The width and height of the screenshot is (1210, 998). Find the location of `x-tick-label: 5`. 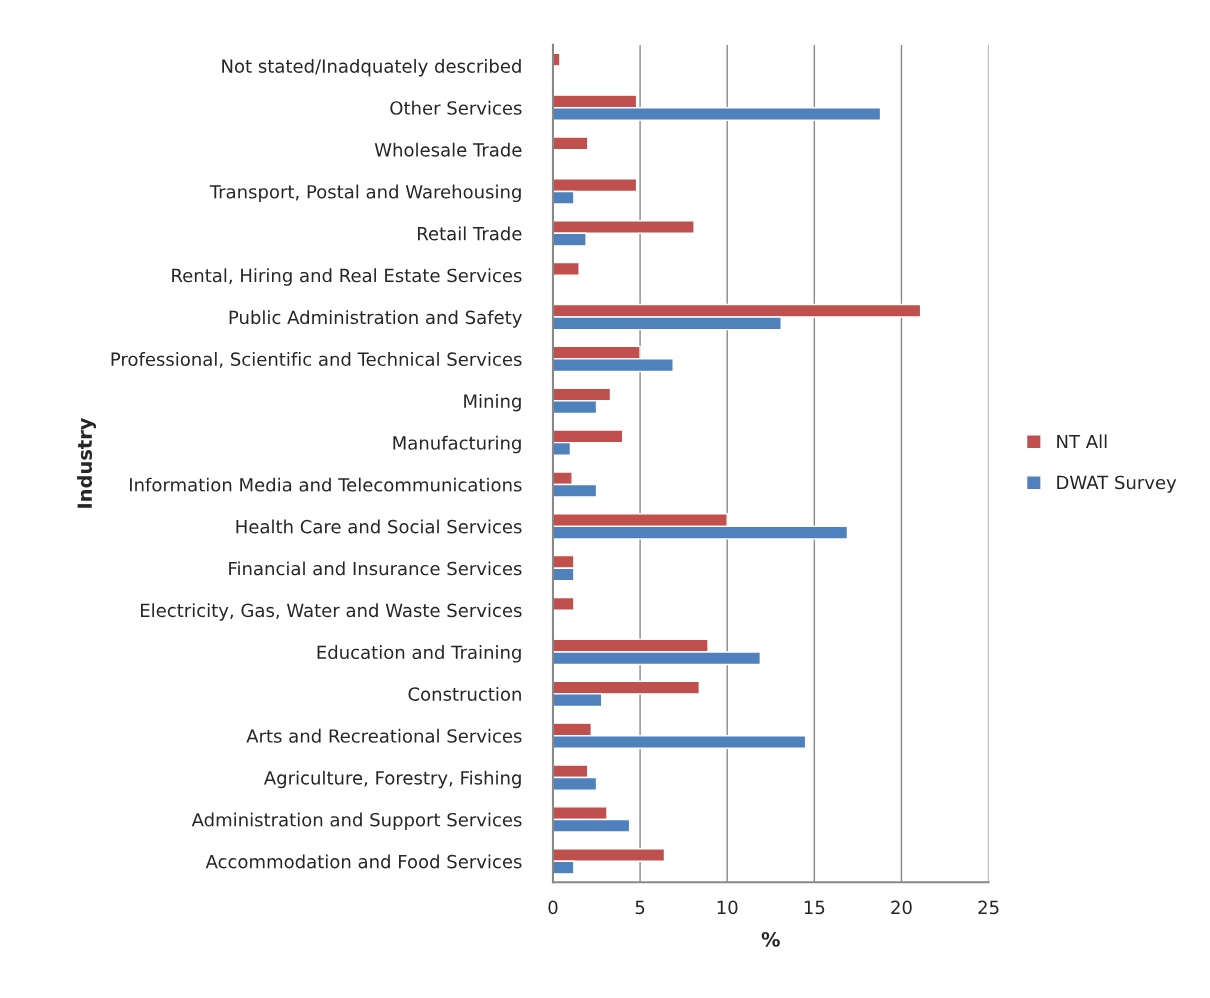

x-tick-label: 5 is located at coordinates (640, 907).